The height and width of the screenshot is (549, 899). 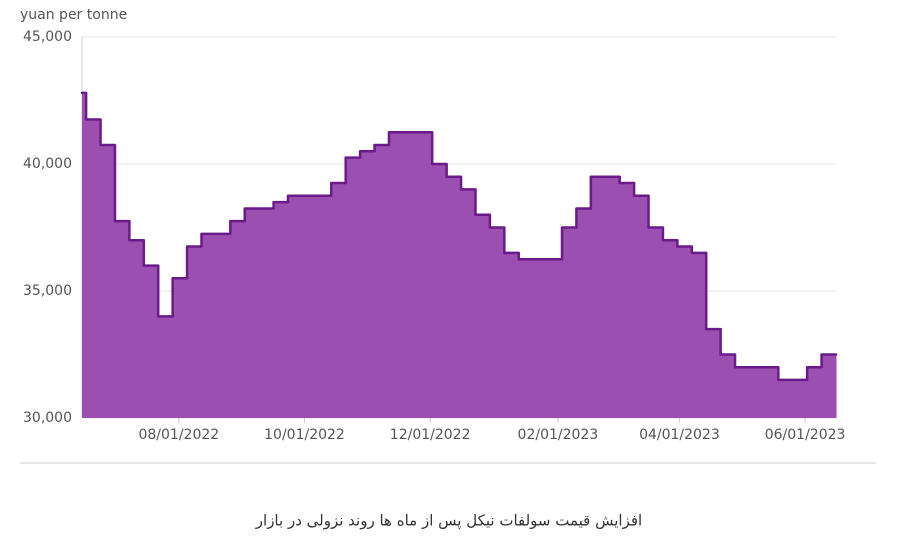 I want to click on x-tick-label: 02/01/2023, so click(x=558, y=435).